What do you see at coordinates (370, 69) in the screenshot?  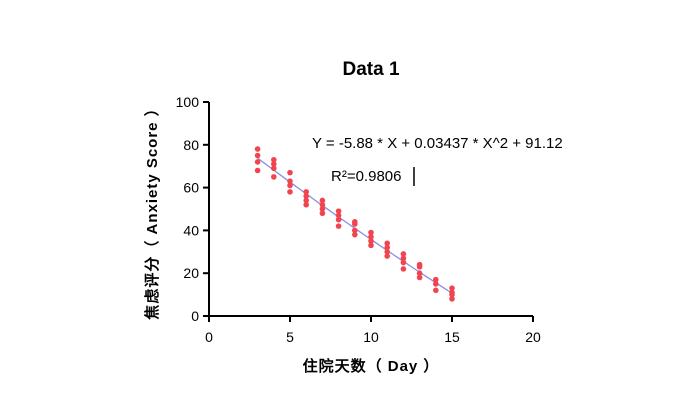 I see `chart-title: Data 1` at bounding box center [370, 69].